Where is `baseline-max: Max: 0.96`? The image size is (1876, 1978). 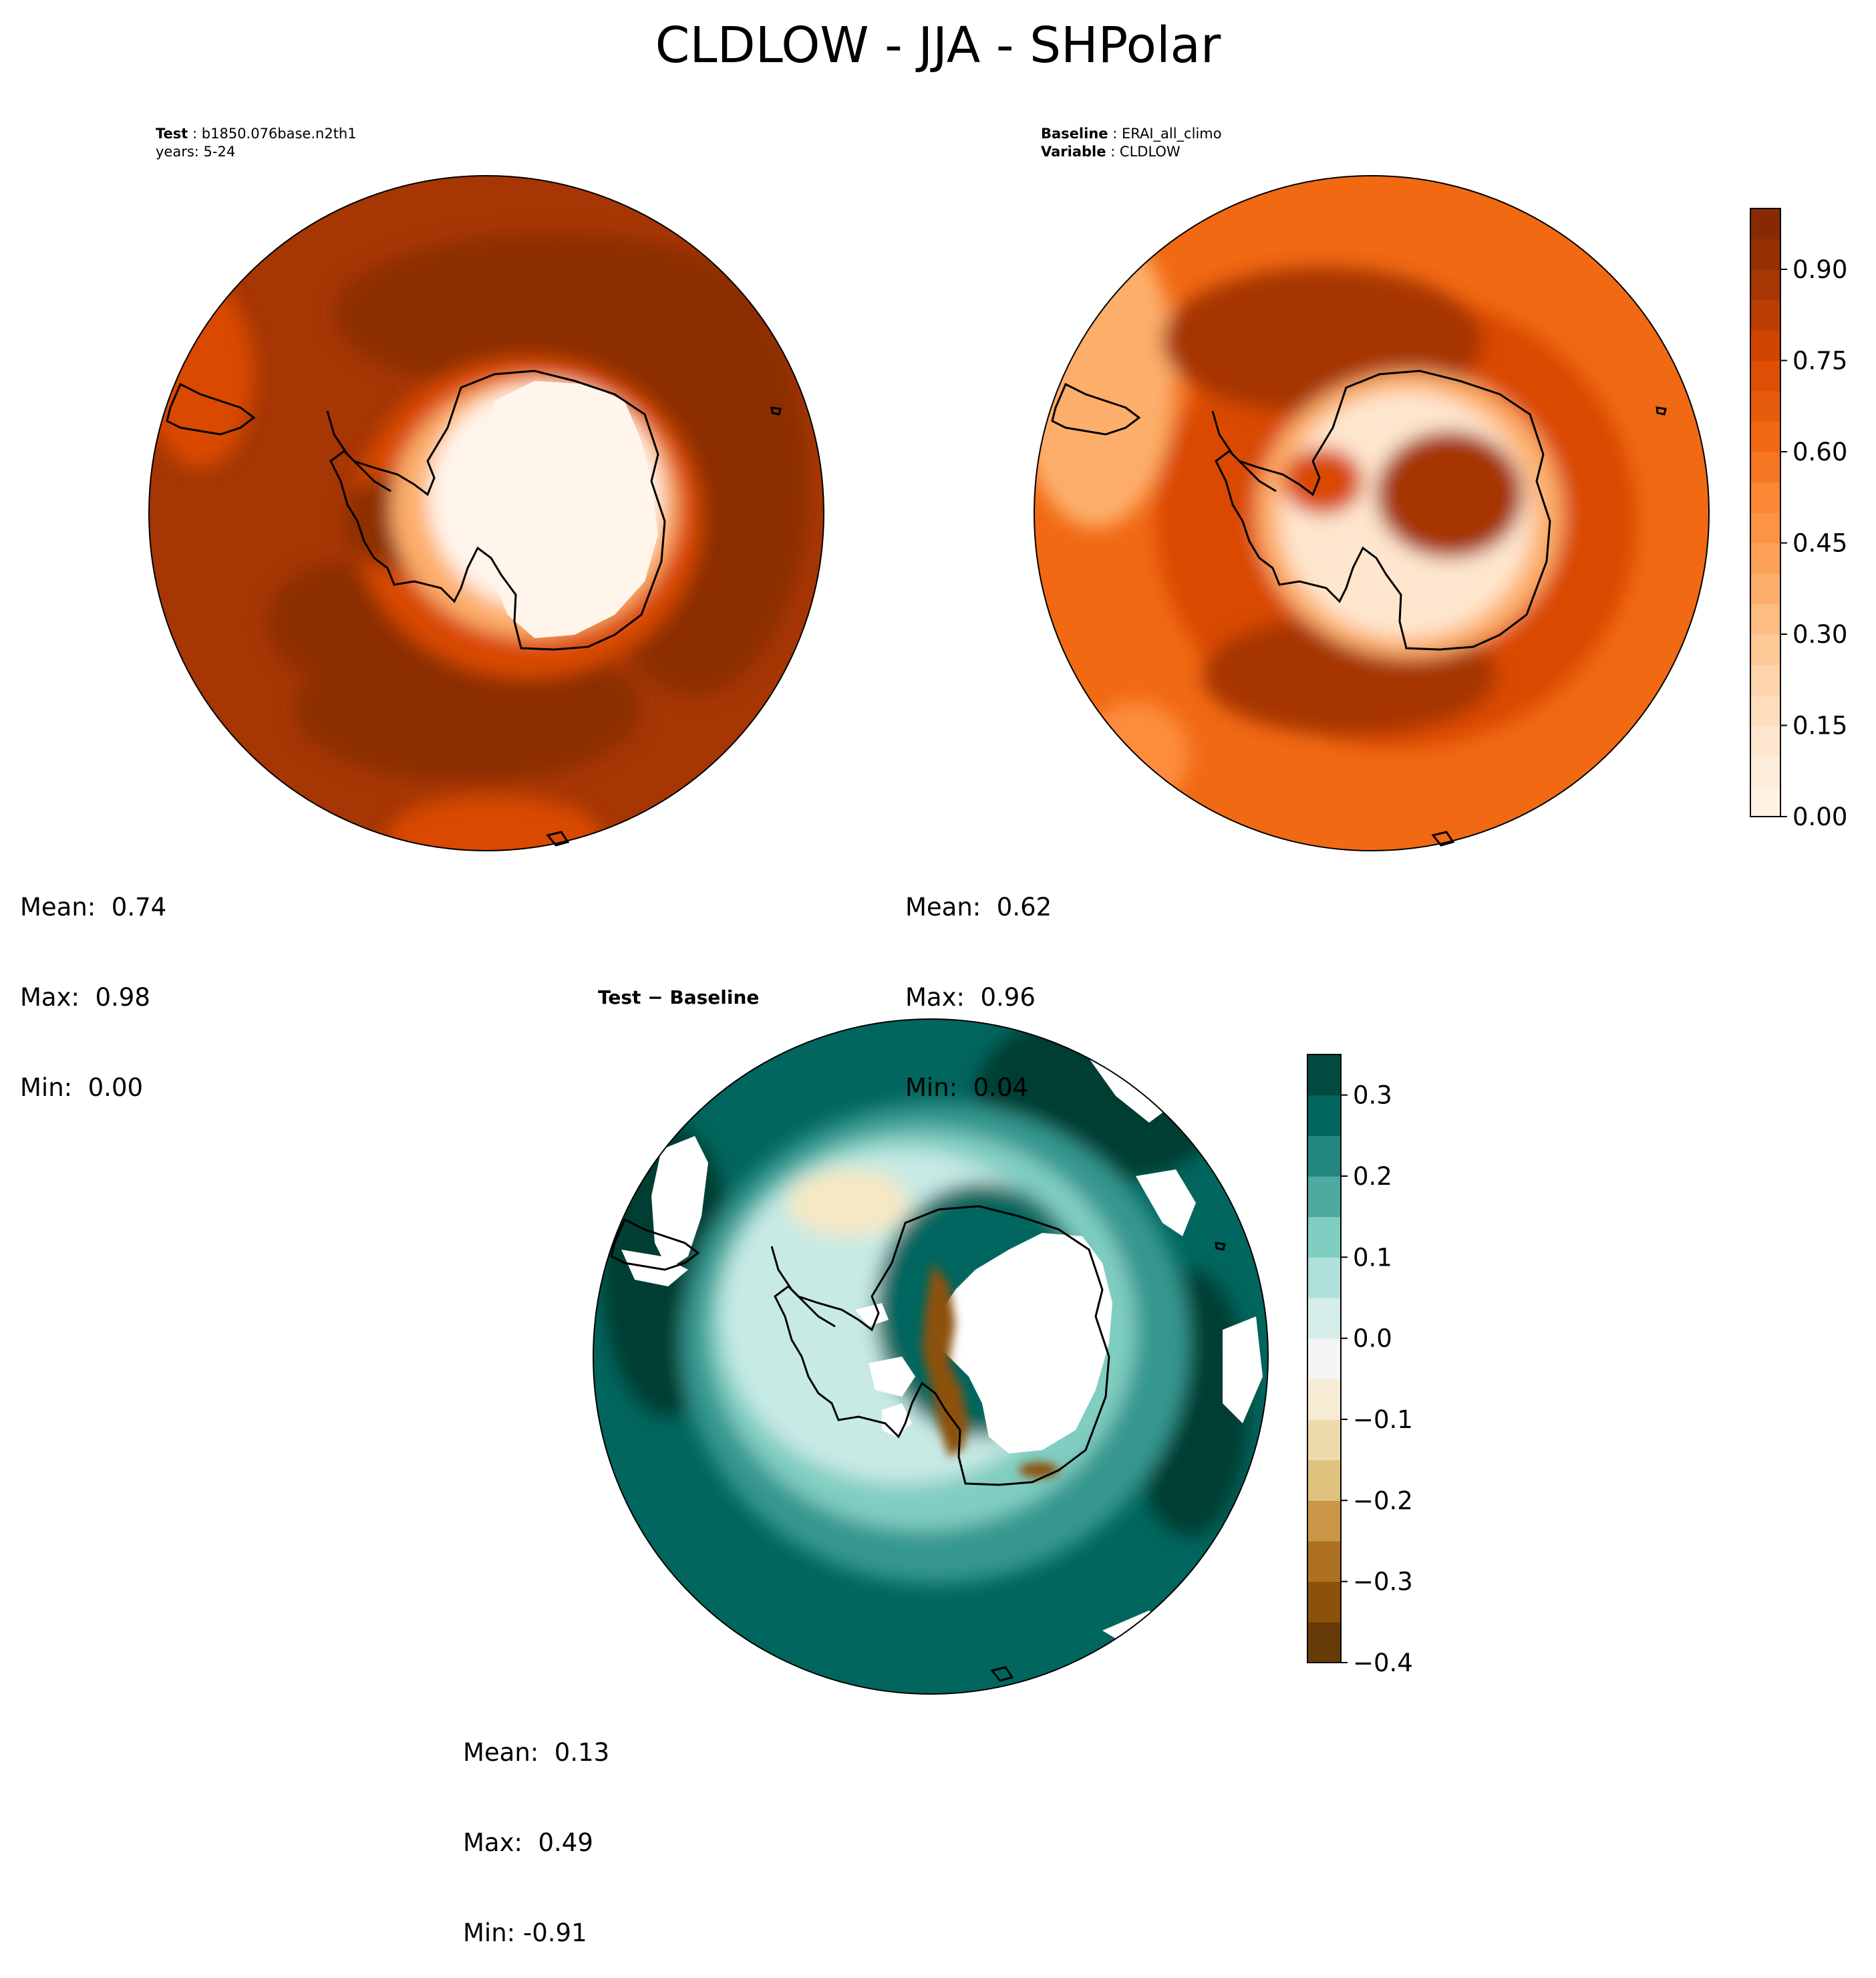 baseline-max: Max: 0.96 is located at coordinates (970, 997).